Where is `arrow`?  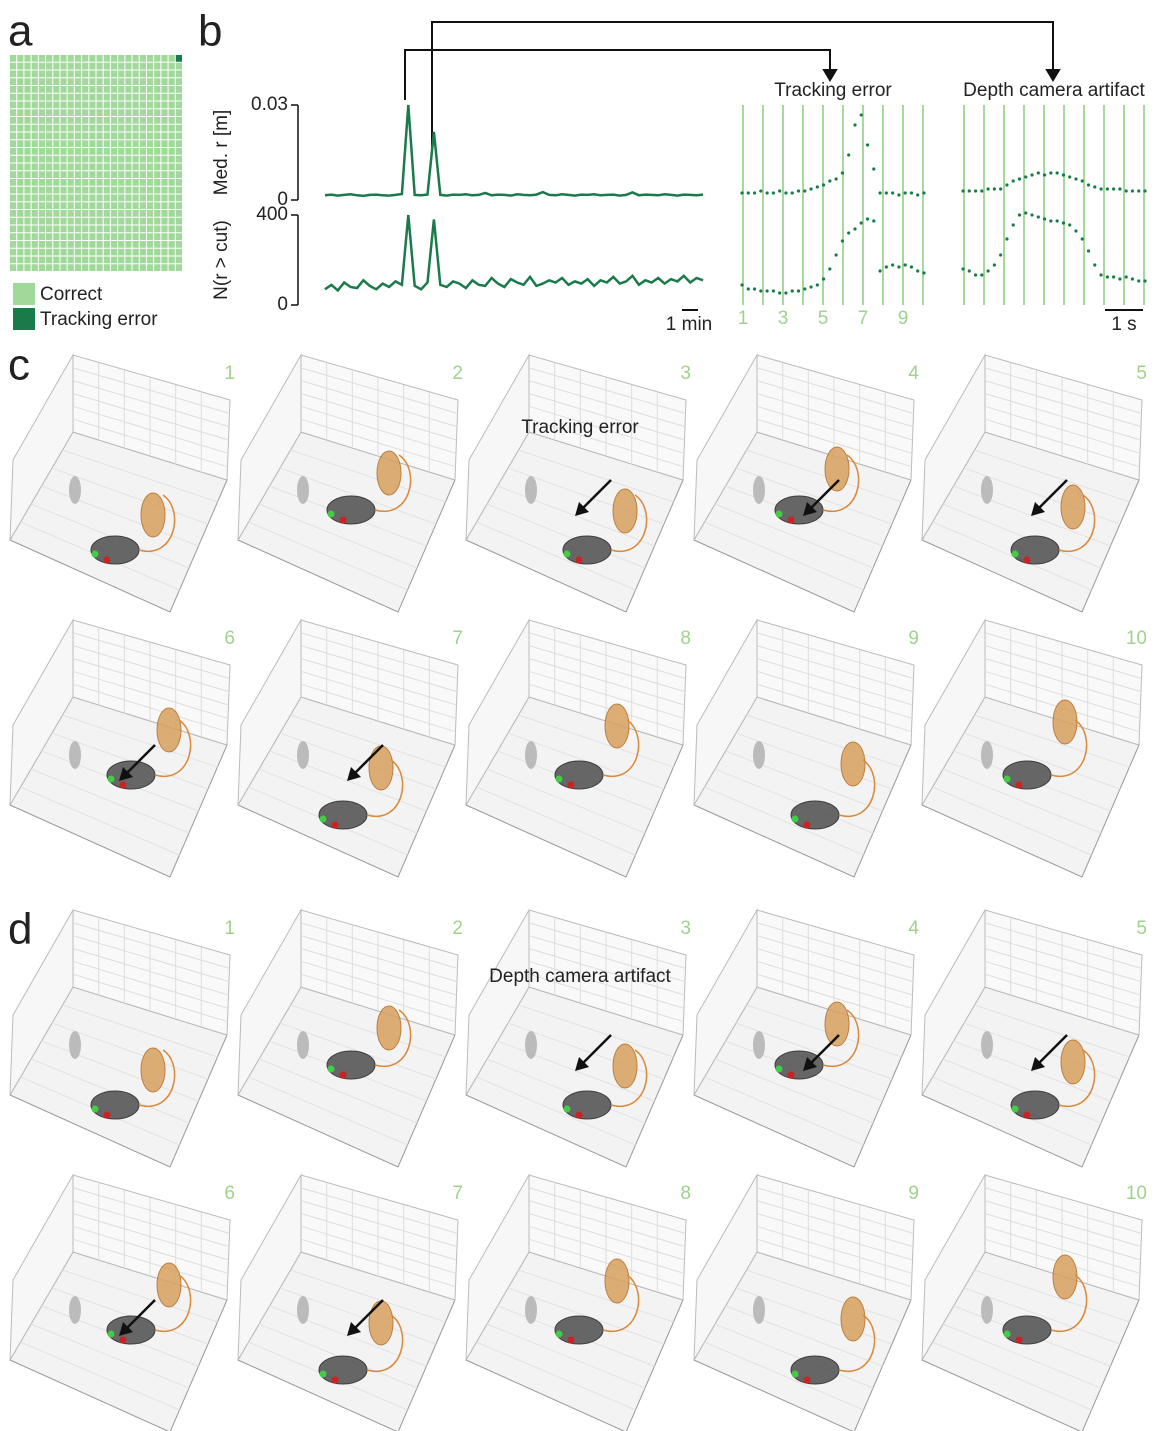 arrow is located at coordinates (824, 1050).